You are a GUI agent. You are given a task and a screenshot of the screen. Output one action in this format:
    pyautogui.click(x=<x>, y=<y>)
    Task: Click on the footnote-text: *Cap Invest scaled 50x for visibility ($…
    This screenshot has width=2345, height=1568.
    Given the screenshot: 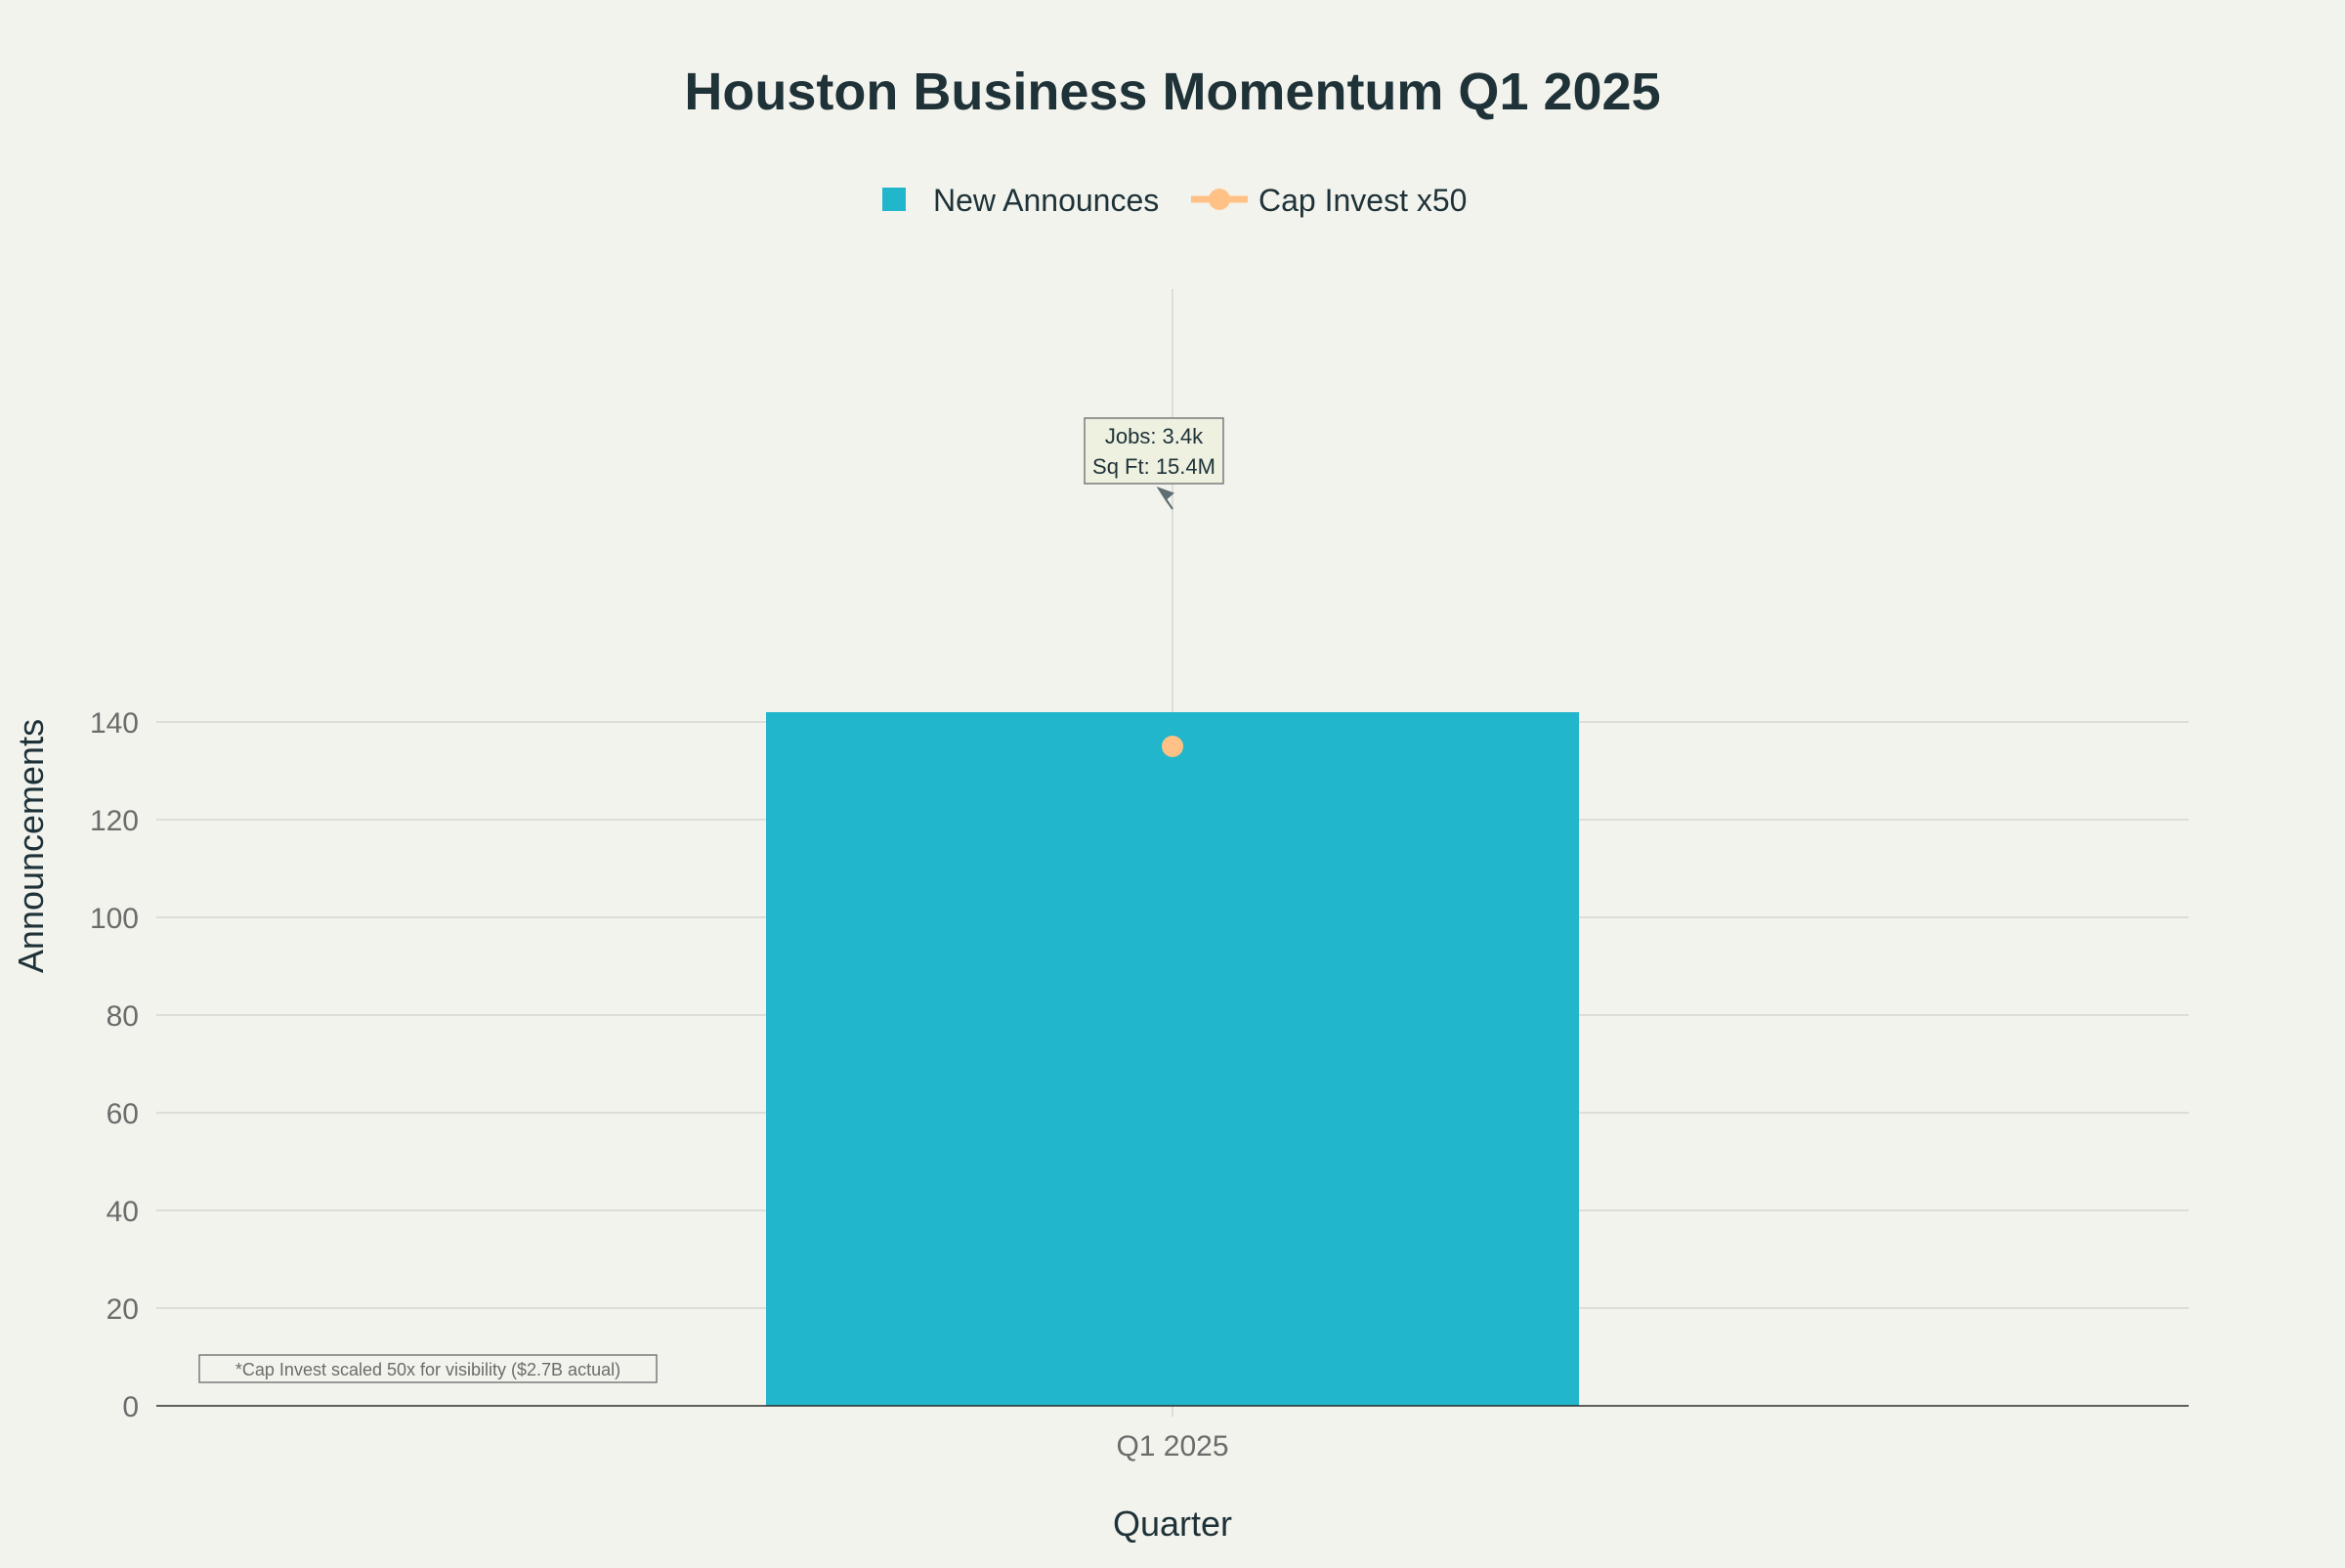 What is the action you would take?
    pyautogui.click(x=427, y=1369)
    